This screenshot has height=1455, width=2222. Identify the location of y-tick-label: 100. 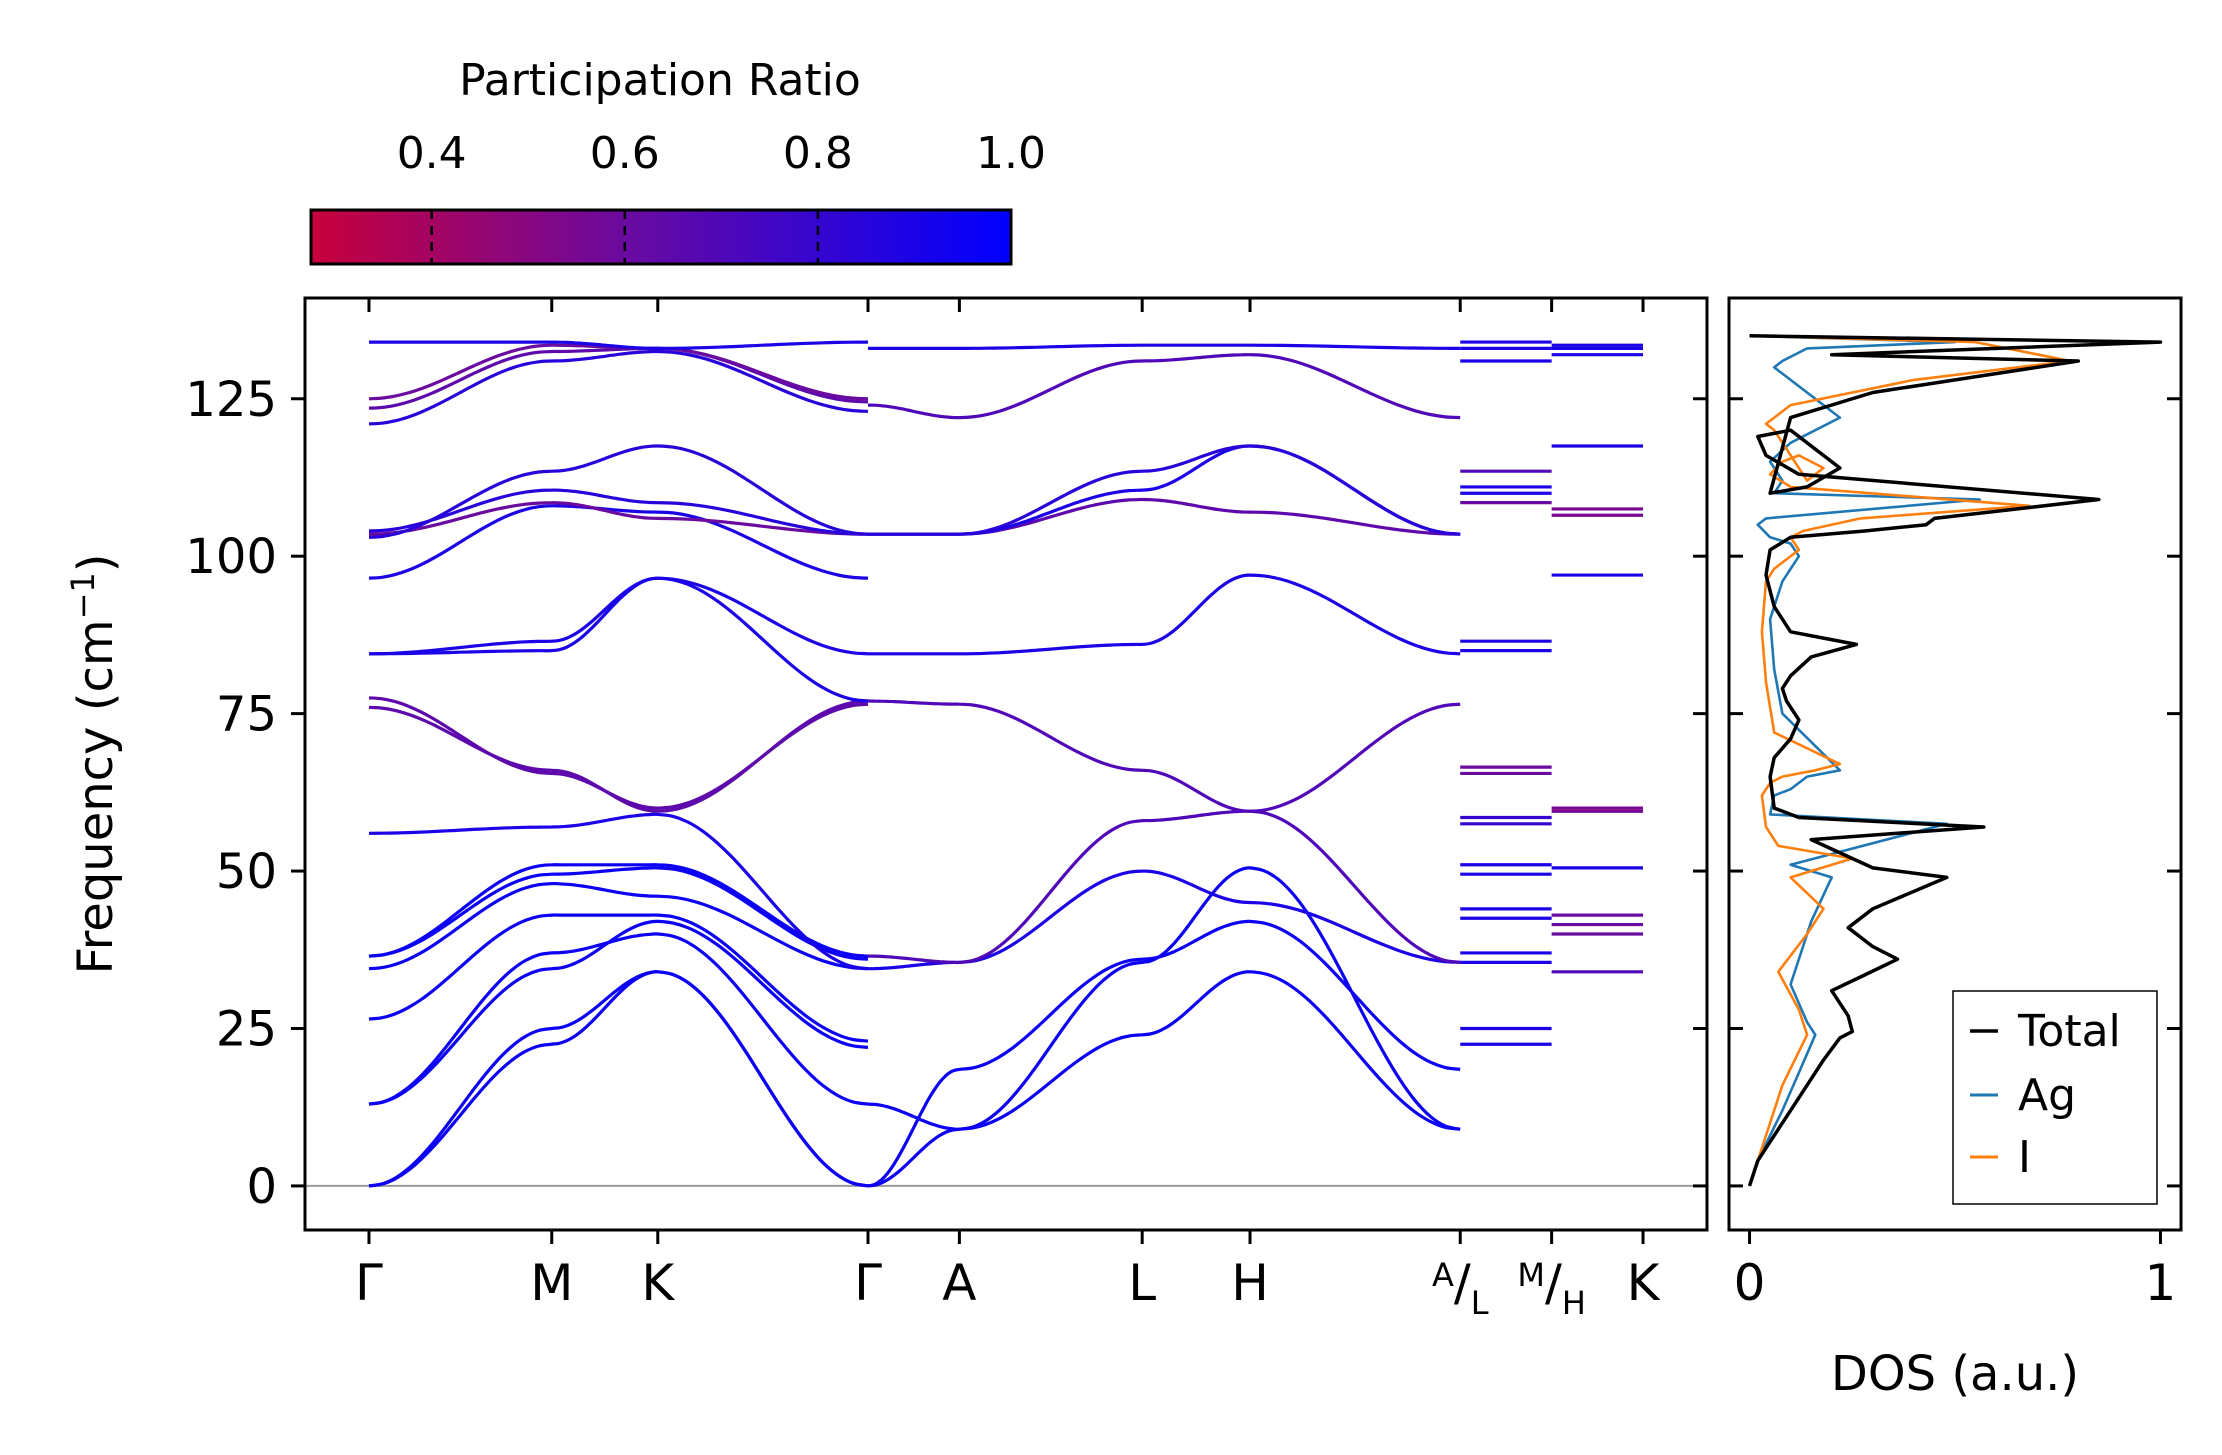
(231, 557).